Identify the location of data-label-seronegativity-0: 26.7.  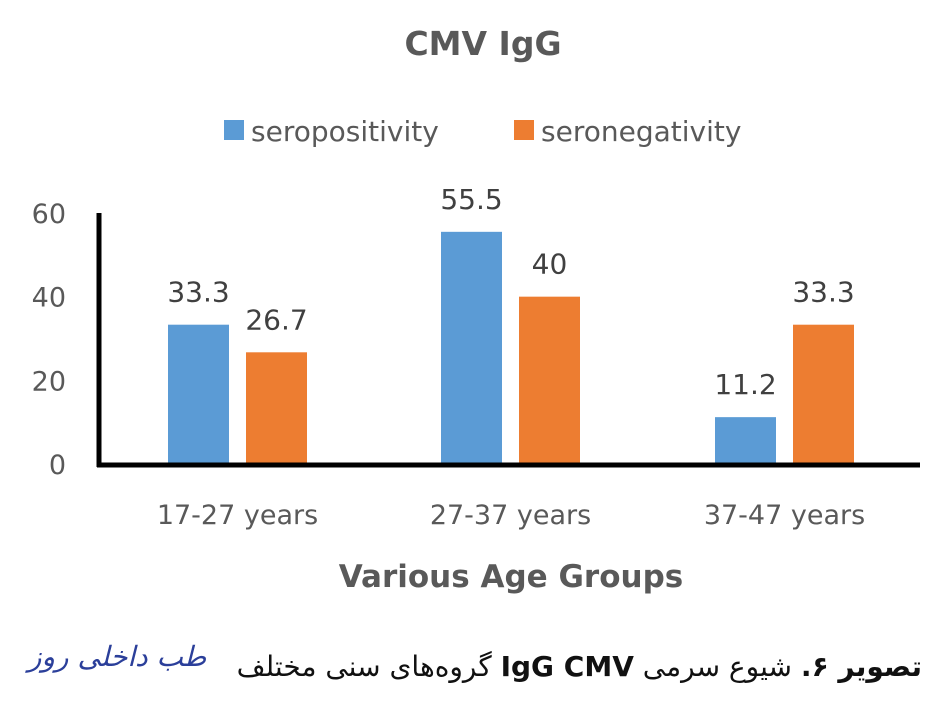
(276, 319).